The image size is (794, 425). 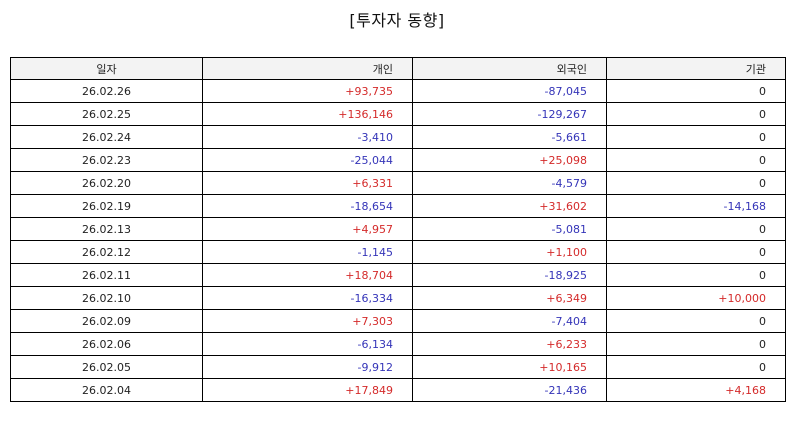 What do you see at coordinates (307, 68) in the screenshot?
I see `column-header-individual: 개인` at bounding box center [307, 68].